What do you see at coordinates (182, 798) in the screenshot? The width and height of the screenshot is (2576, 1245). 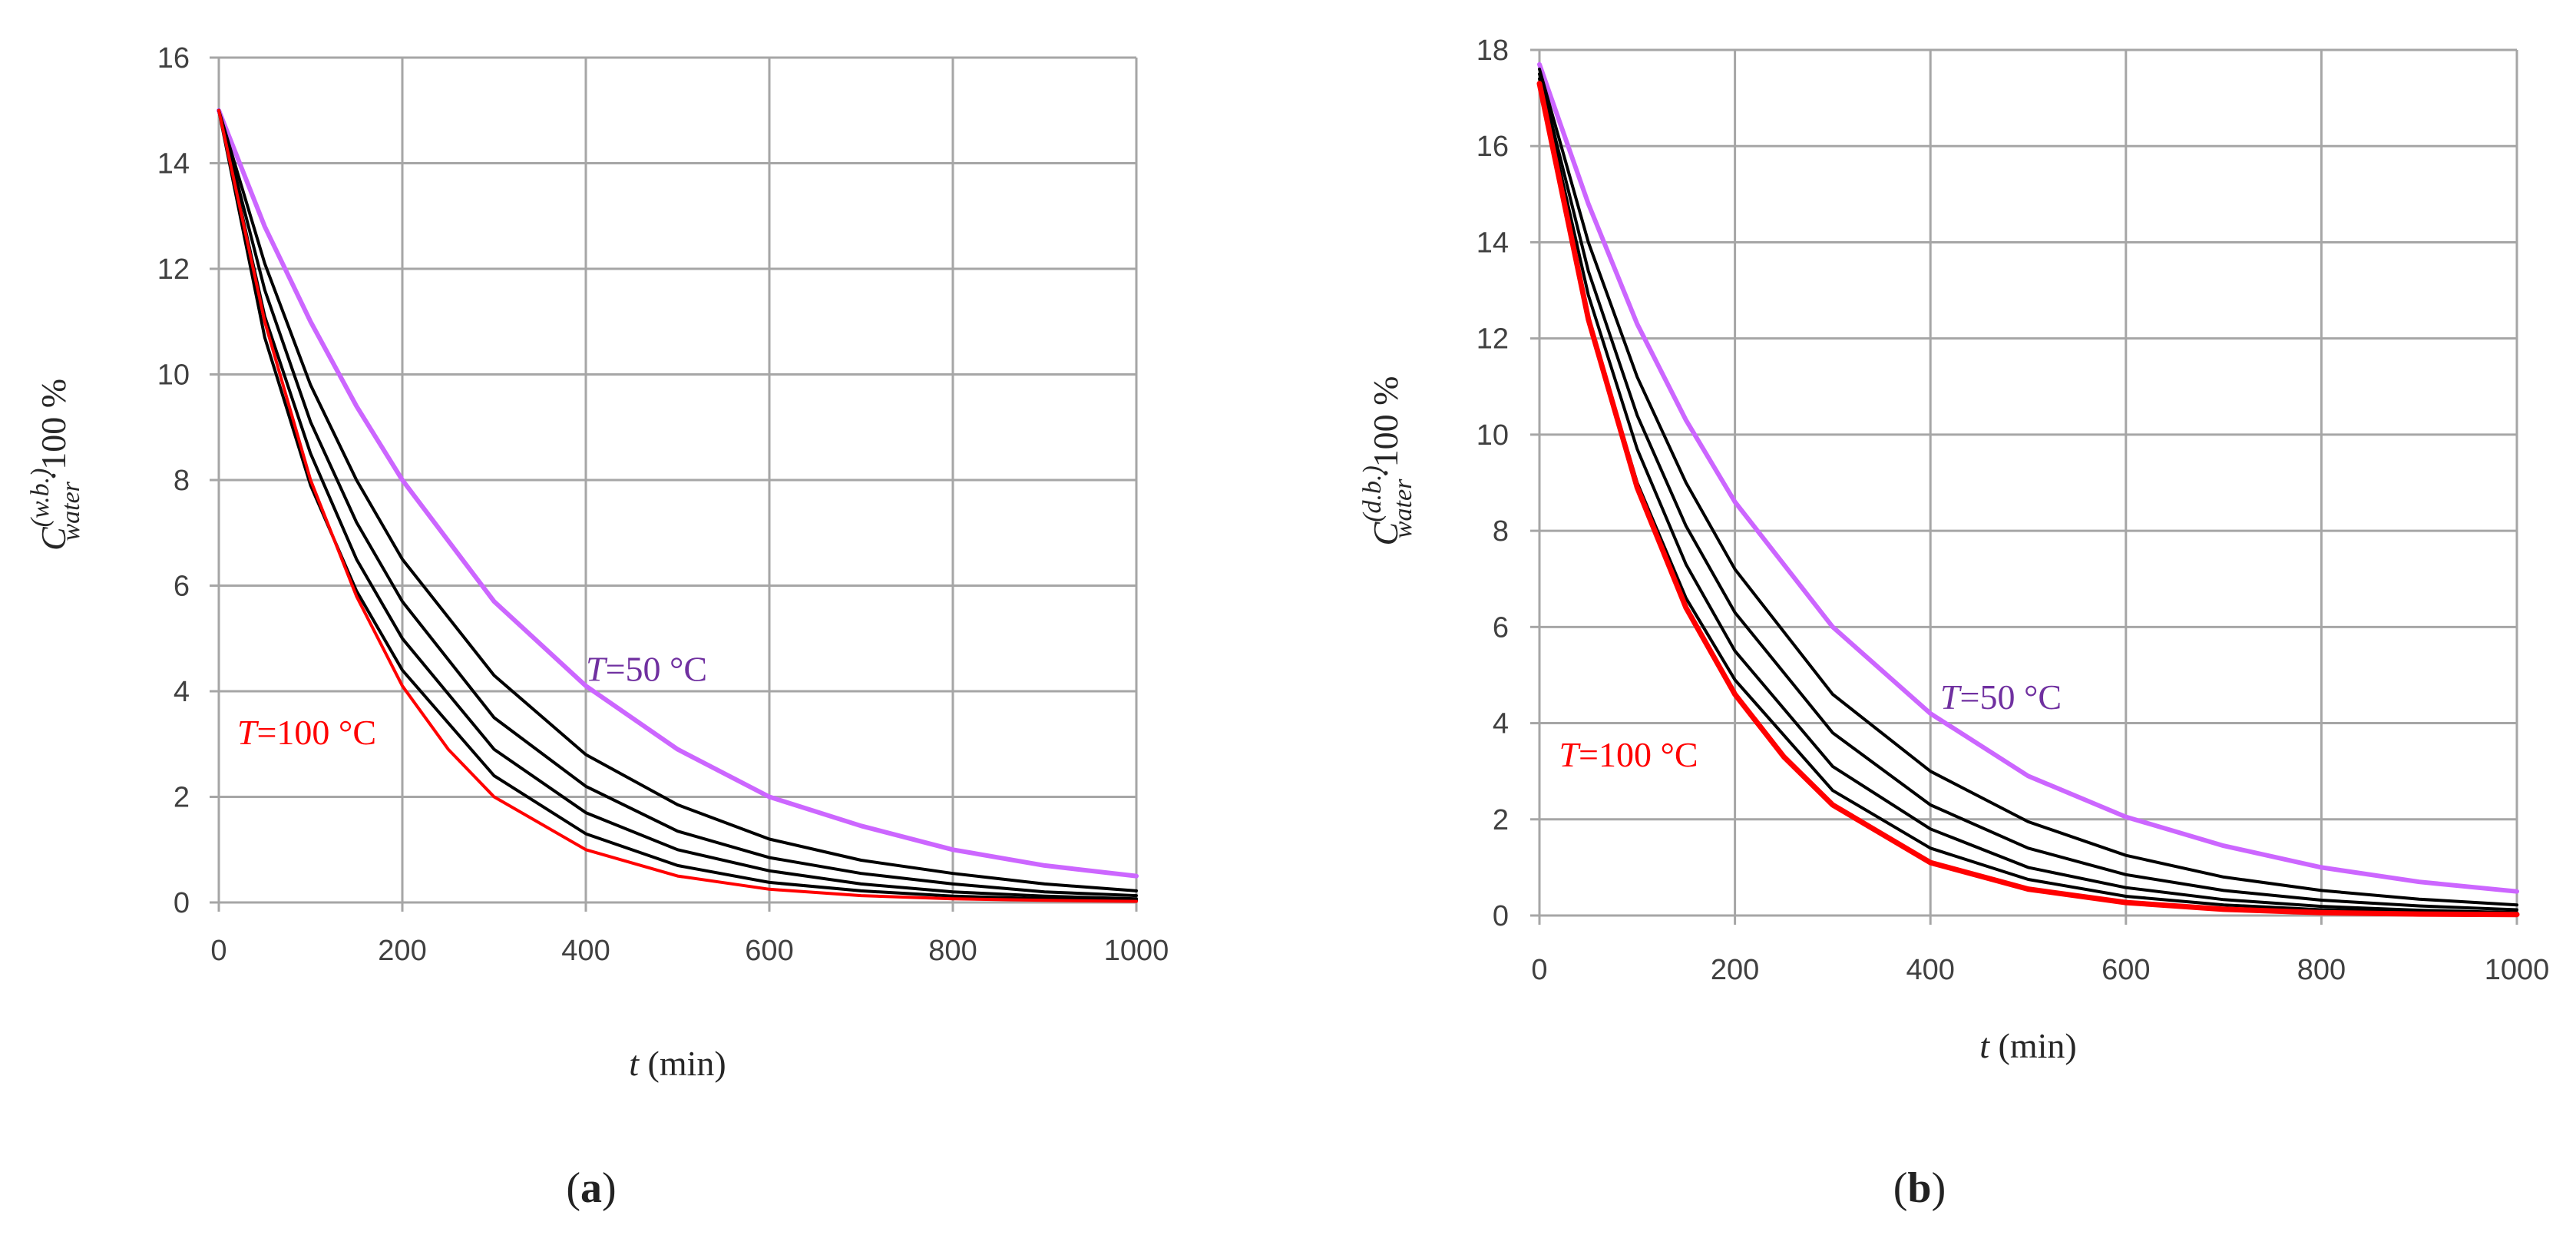 I see `chart-a-y-tick-label: 2` at bounding box center [182, 798].